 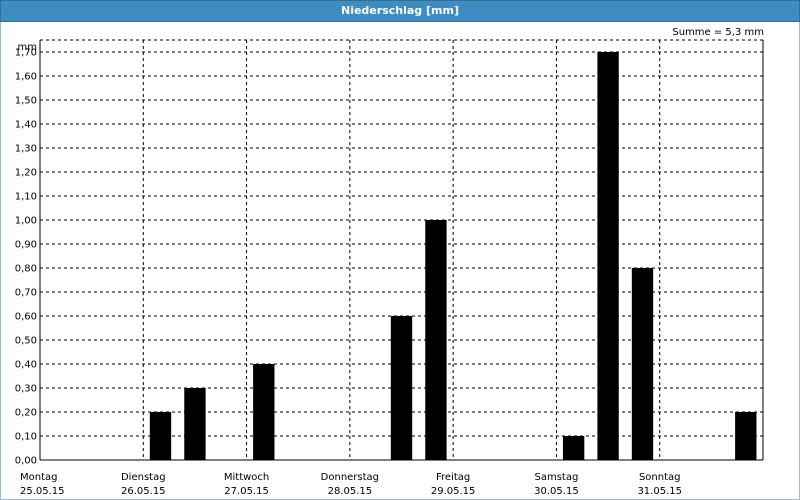 I want to click on chart-title: Niederschlag [mm], so click(x=400, y=11).